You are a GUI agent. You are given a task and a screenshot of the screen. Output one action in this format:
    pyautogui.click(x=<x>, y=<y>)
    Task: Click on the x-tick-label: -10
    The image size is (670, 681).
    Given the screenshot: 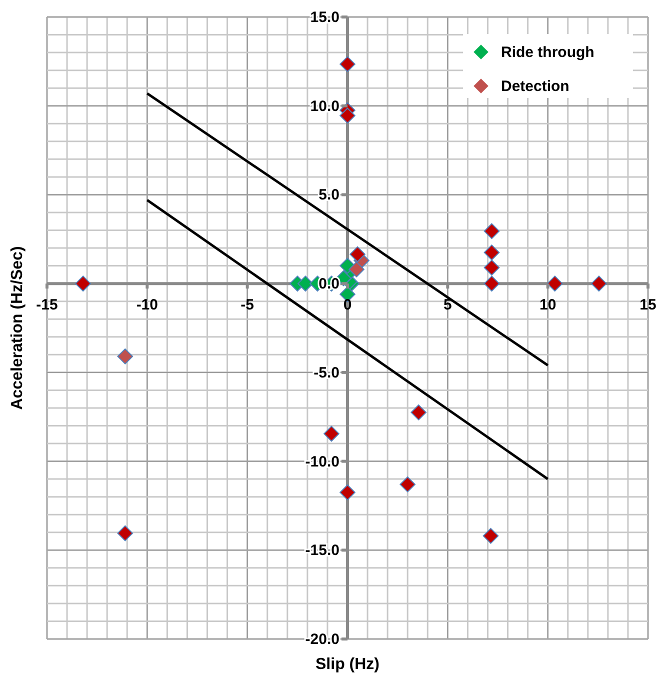 What is the action you would take?
    pyautogui.click(x=147, y=305)
    